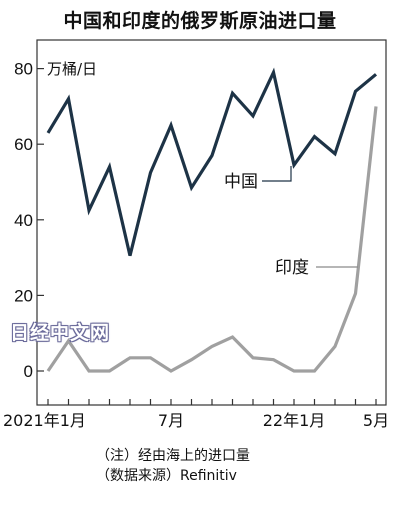  I want to click on series-label-india: 印度, so click(292, 268).